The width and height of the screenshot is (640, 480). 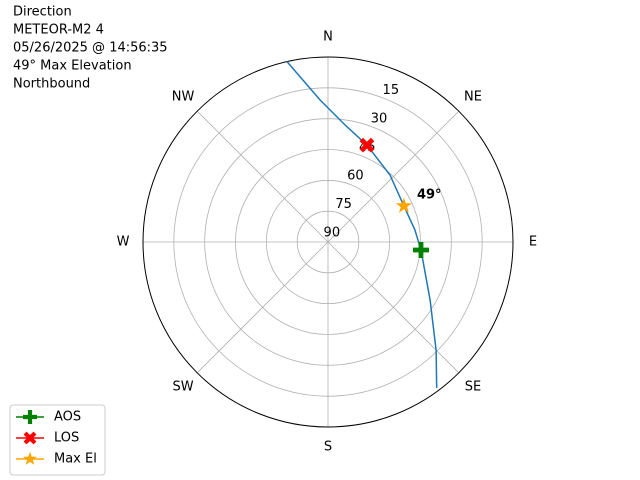 I want to click on r-tick-label: 15, so click(x=391, y=90).